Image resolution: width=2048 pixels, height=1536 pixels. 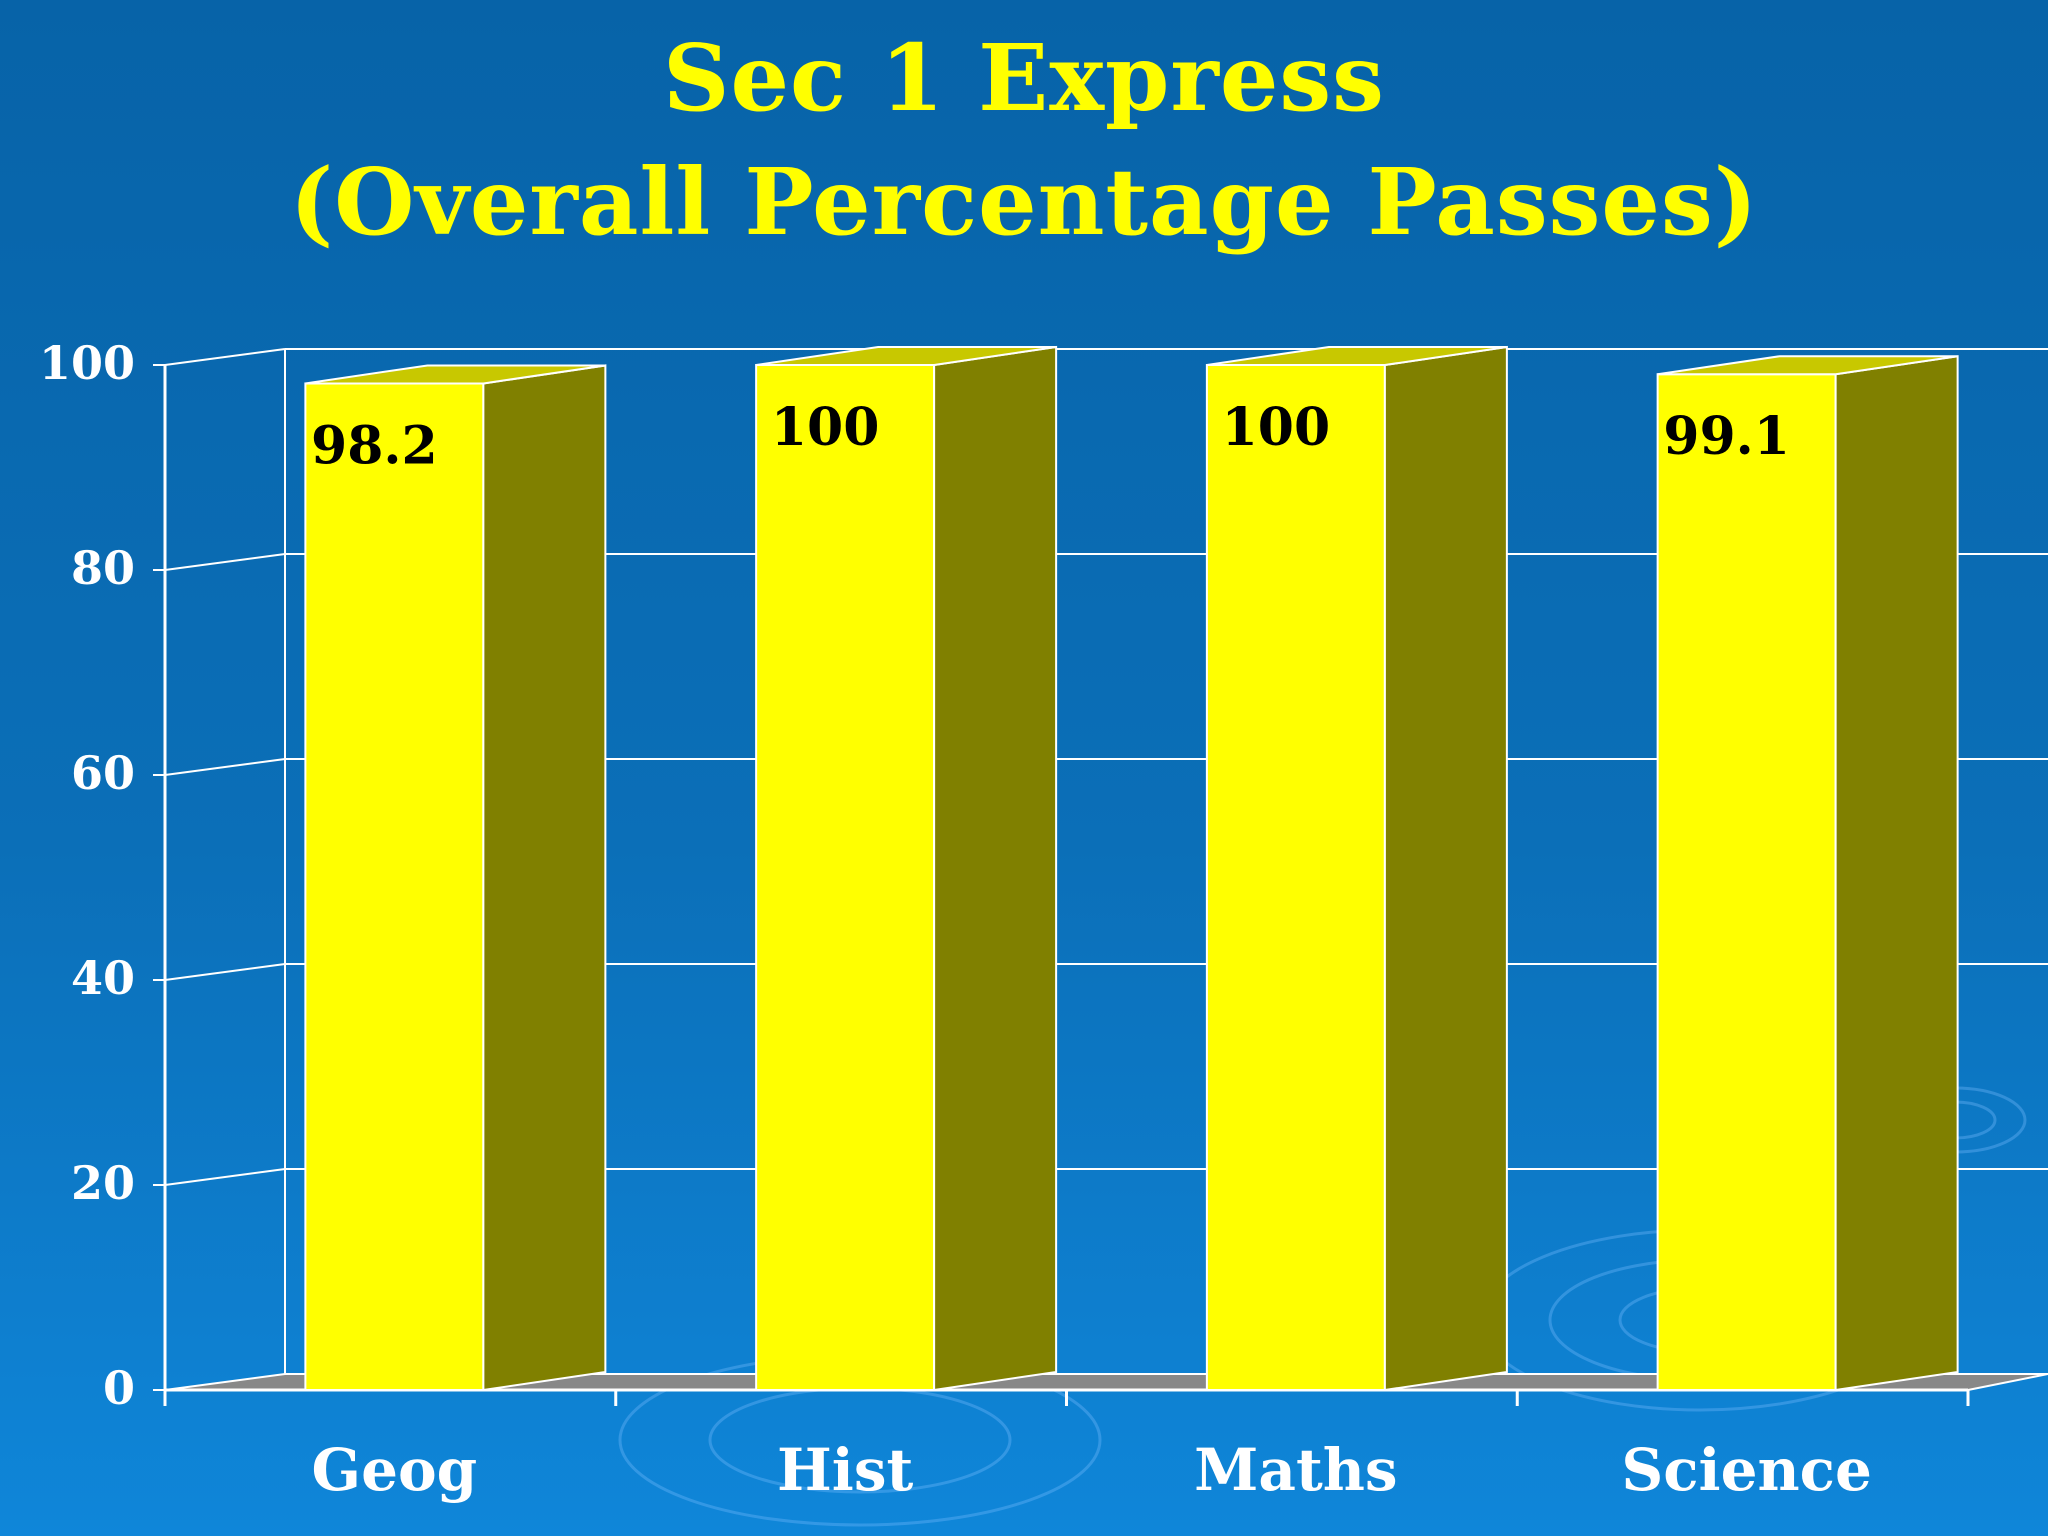 I want to click on chart-title-line-2: (Overall Percentage Passes), so click(x=1024, y=202).